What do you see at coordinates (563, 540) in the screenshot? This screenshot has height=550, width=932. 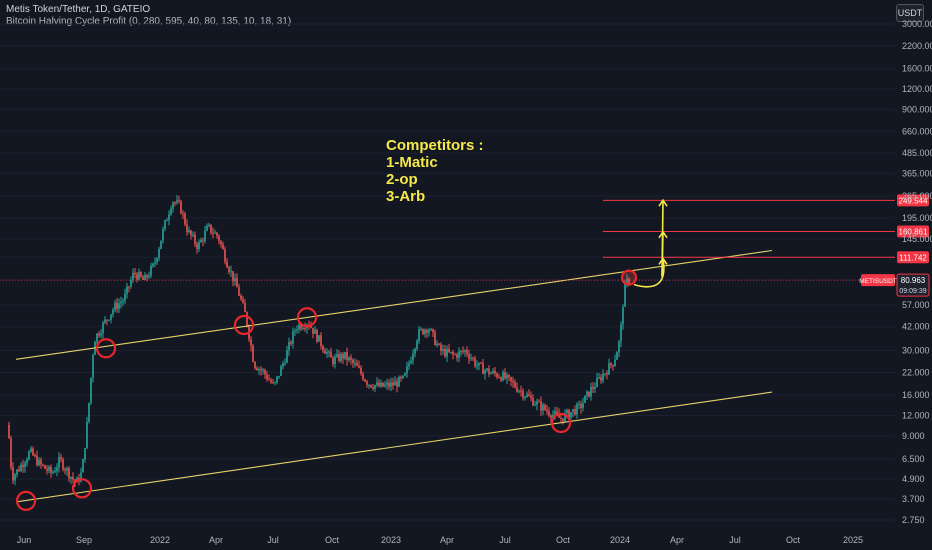 I see `x-tick-label: Oct` at bounding box center [563, 540].